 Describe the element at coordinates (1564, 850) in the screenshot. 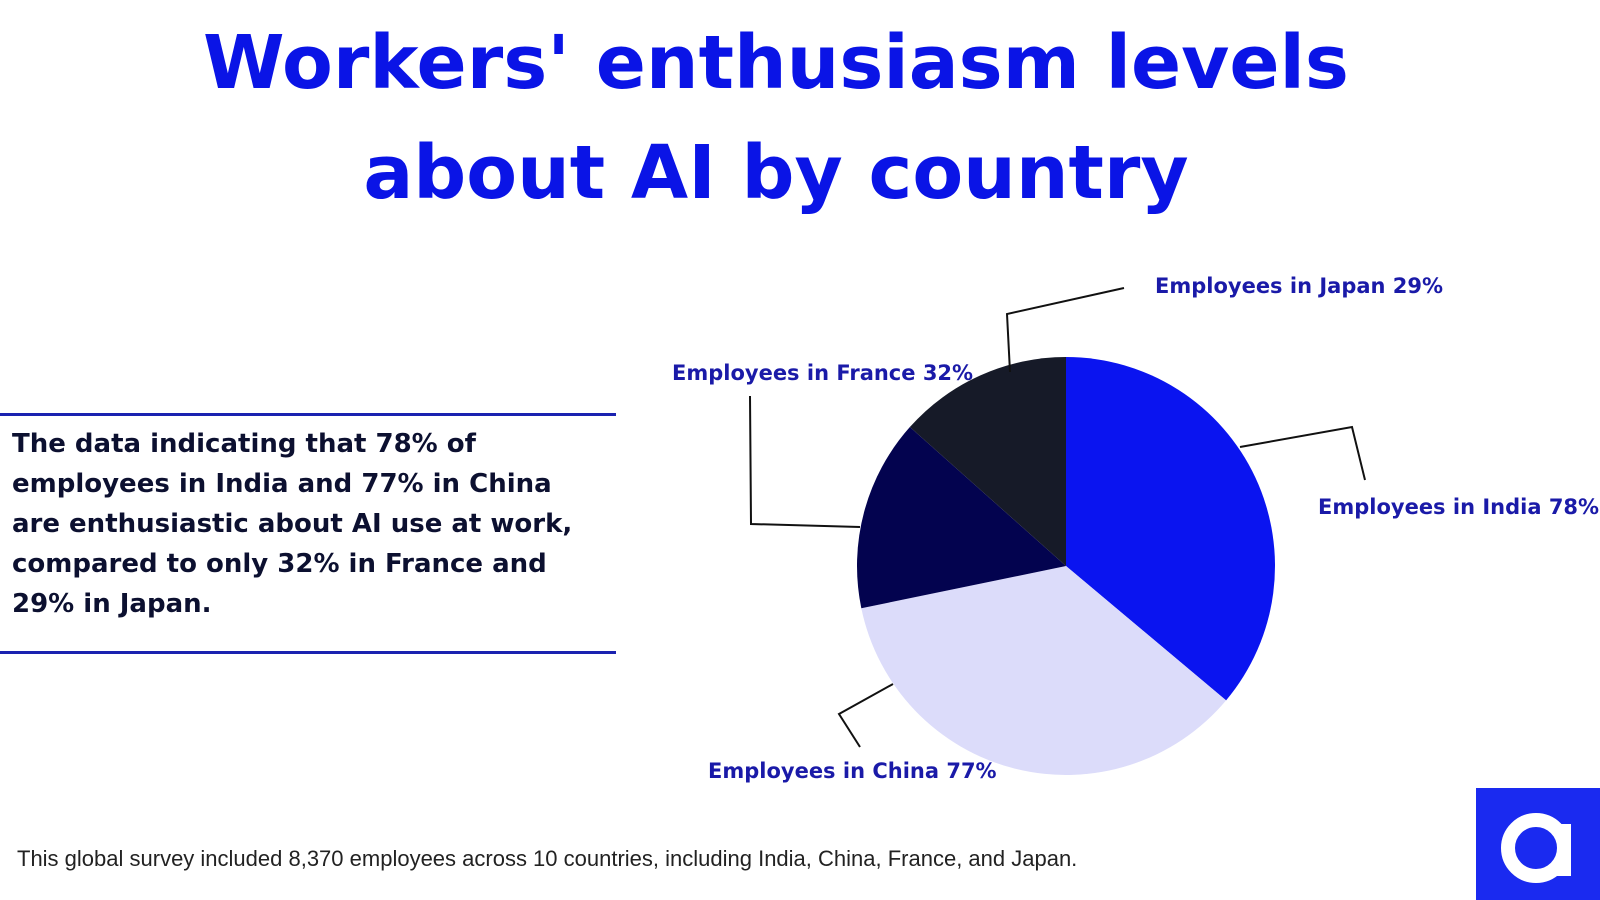

I see `logo-stem` at that location.